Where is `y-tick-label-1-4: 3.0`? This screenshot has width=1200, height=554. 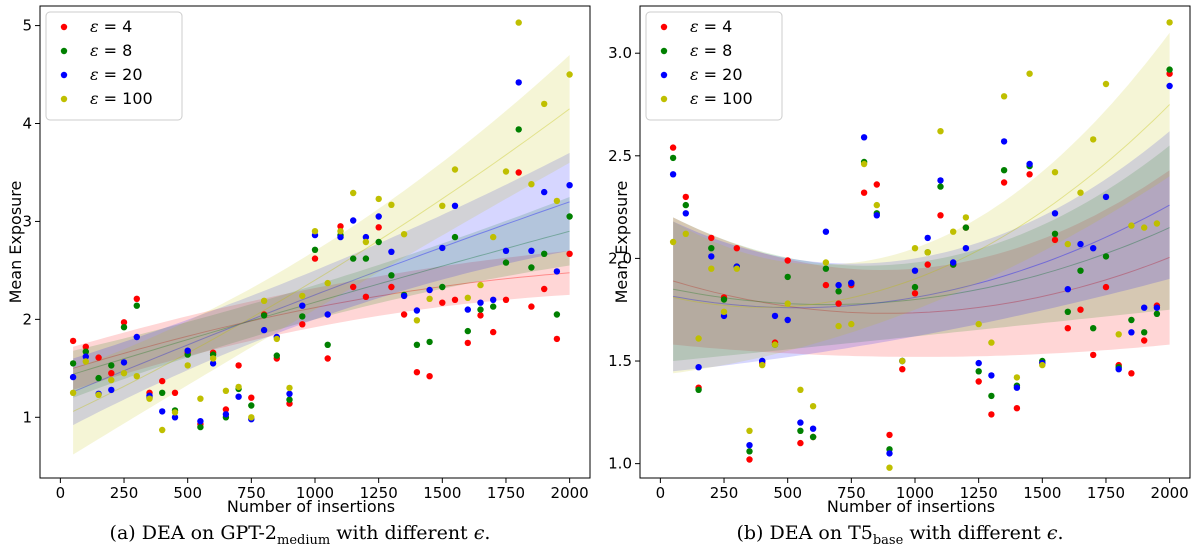 y-tick-label-1-4: 3.0 is located at coordinates (620, 53).